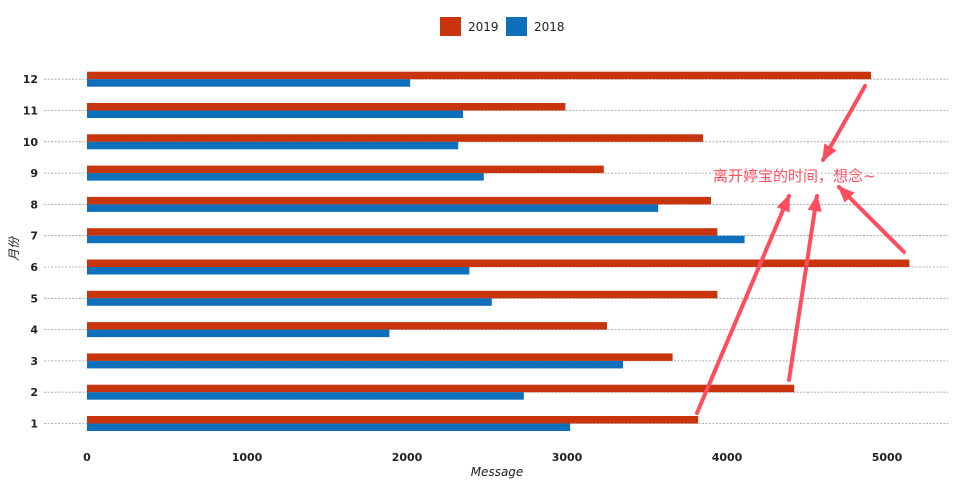 This screenshot has width=956, height=486. What do you see at coordinates (502, 26) in the screenshot?
I see `legend: 2019 2018` at bounding box center [502, 26].